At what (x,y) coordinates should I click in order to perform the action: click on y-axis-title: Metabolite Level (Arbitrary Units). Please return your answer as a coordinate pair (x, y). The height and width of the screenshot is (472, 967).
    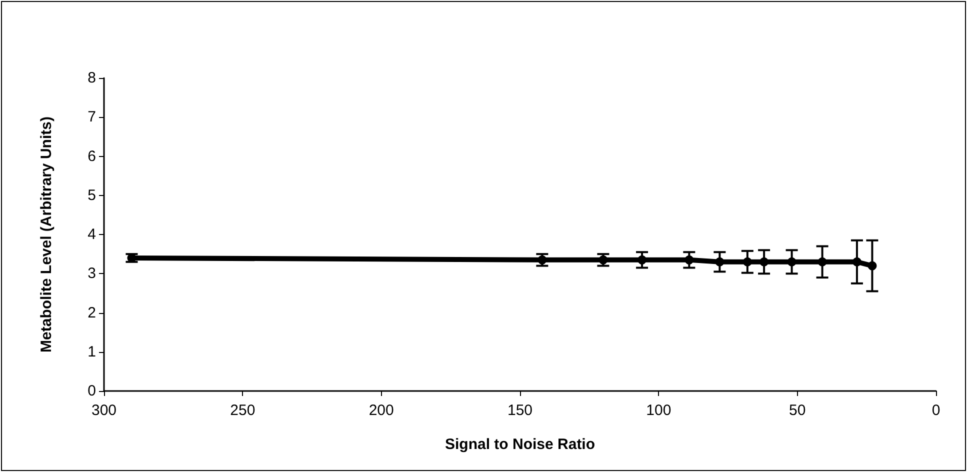
    Looking at the image, I should click on (46, 234).